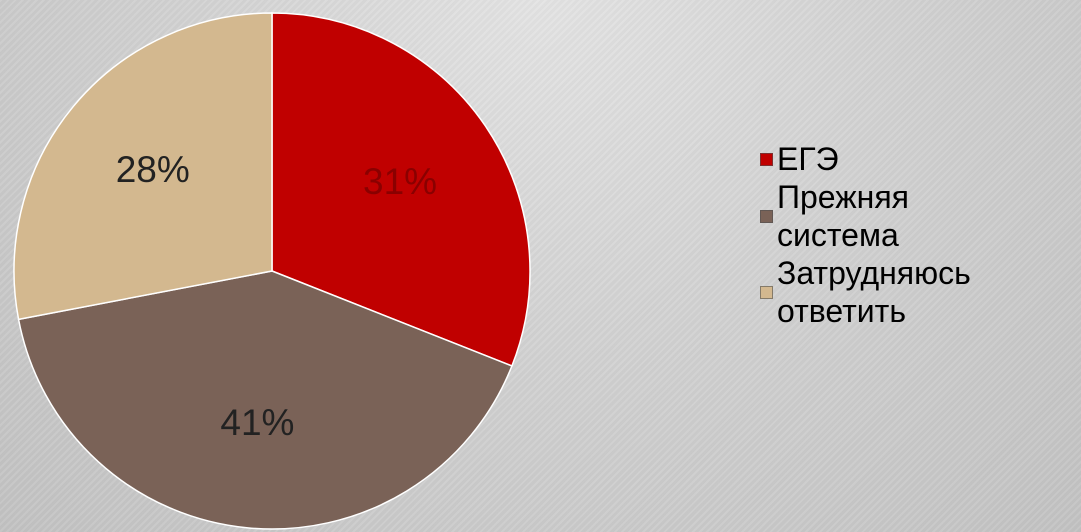 The height and width of the screenshot is (532, 1081). Describe the element at coordinates (838, 235) in the screenshot. I see `legend-label-previous-system-line-2: система` at that location.